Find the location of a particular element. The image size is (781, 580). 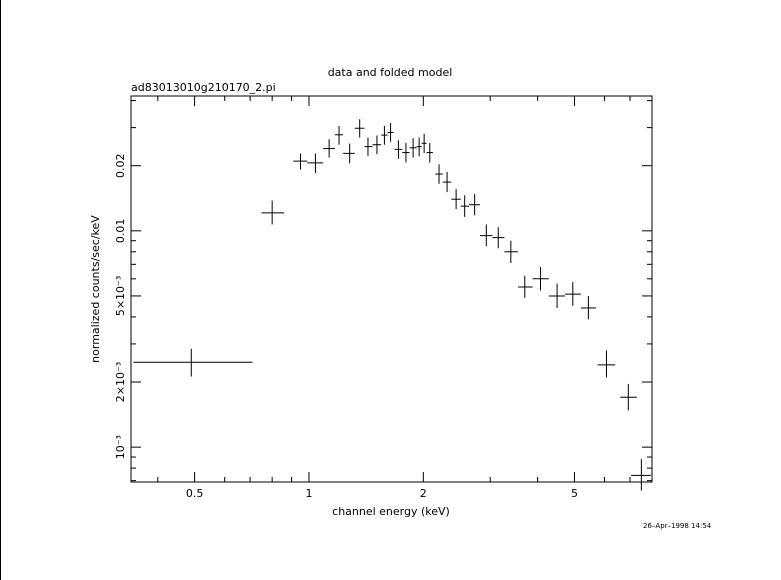

y-axis-label: normalized counts/sec/keV is located at coordinates (95, 289).